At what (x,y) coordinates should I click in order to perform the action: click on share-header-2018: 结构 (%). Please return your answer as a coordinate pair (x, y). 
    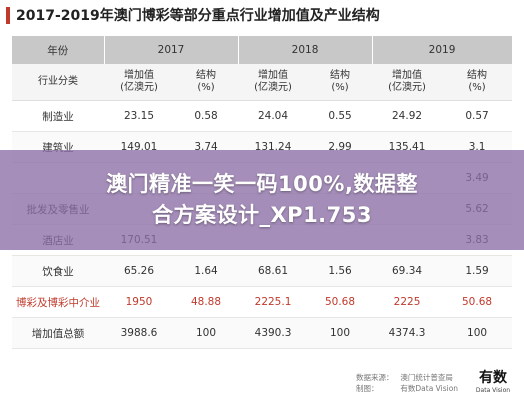
    Looking at the image, I should click on (340, 82).